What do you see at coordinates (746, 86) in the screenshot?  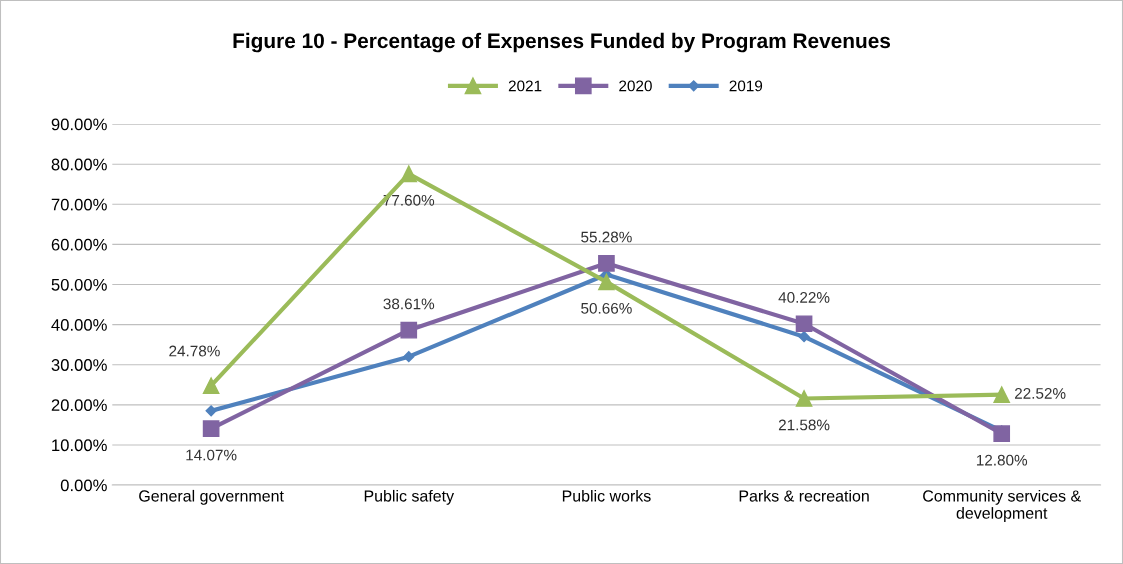 I see `legend-label: 2019` at bounding box center [746, 86].